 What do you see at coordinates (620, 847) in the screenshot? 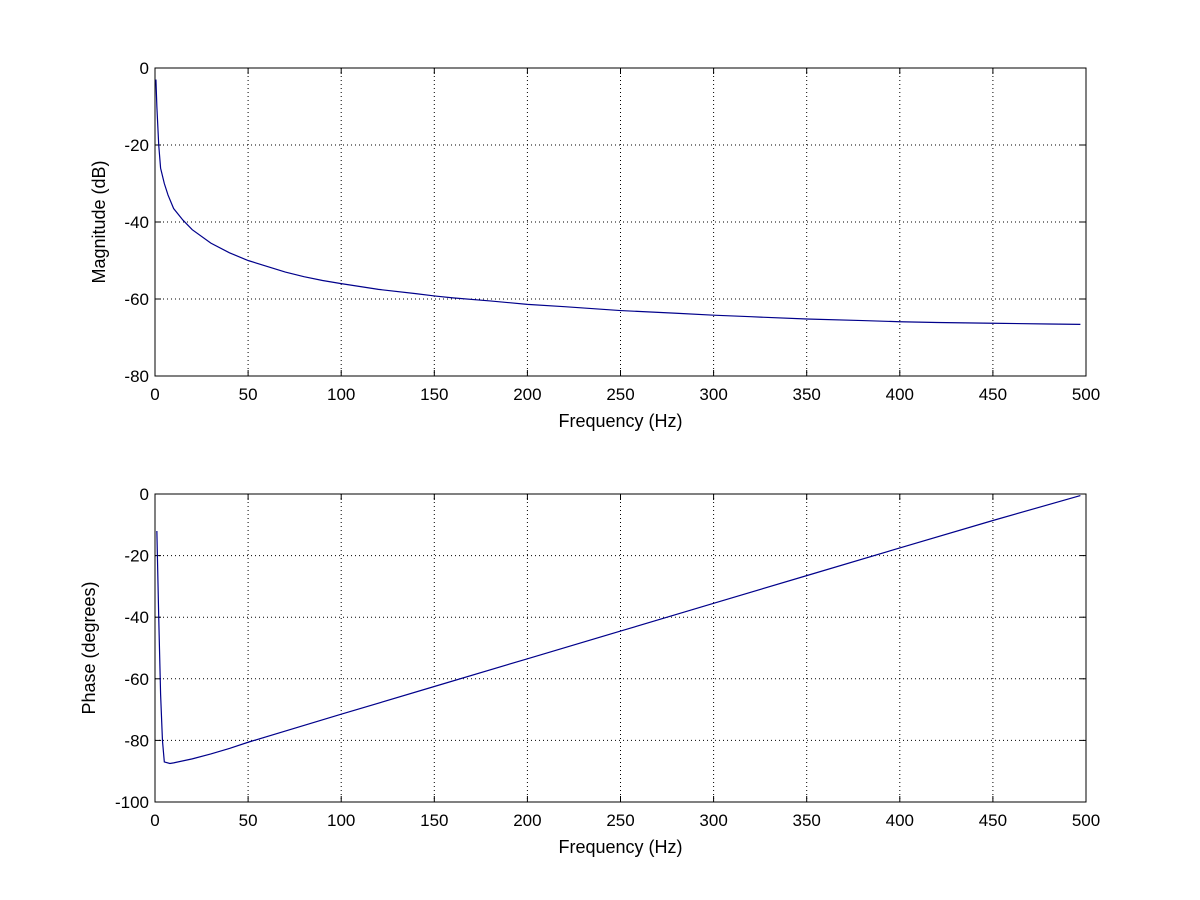
I see `phase-x-axis-label: Frequency (Hz)` at bounding box center [620, 847].